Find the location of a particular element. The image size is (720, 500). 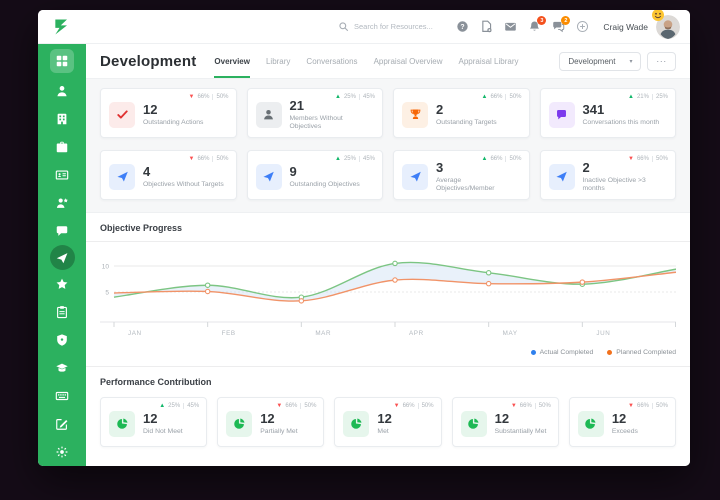

id-card-icon is located at coordinates (62, 175).